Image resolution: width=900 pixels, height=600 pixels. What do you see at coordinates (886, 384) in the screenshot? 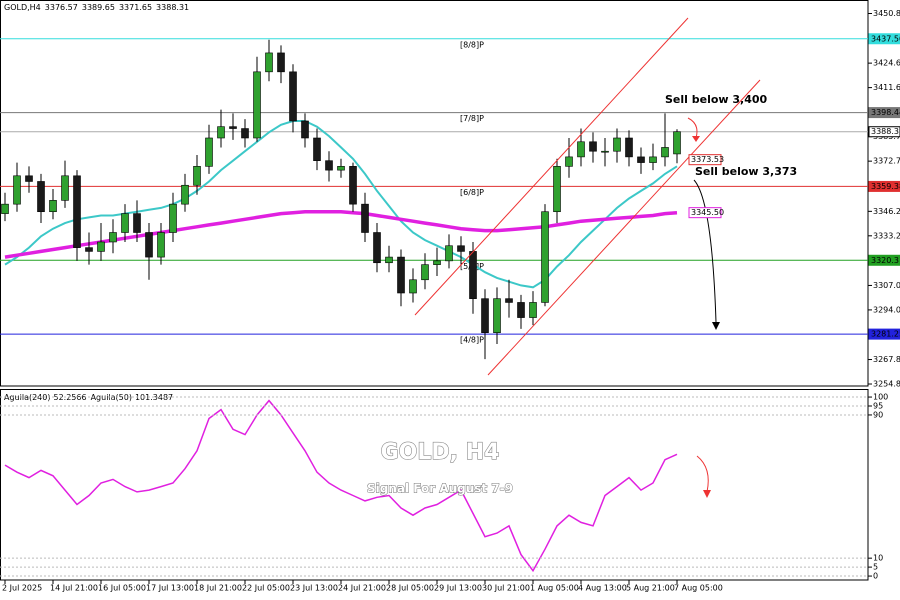
I see `y-tick-label: 3254.85` at bounding box center [886, 384].